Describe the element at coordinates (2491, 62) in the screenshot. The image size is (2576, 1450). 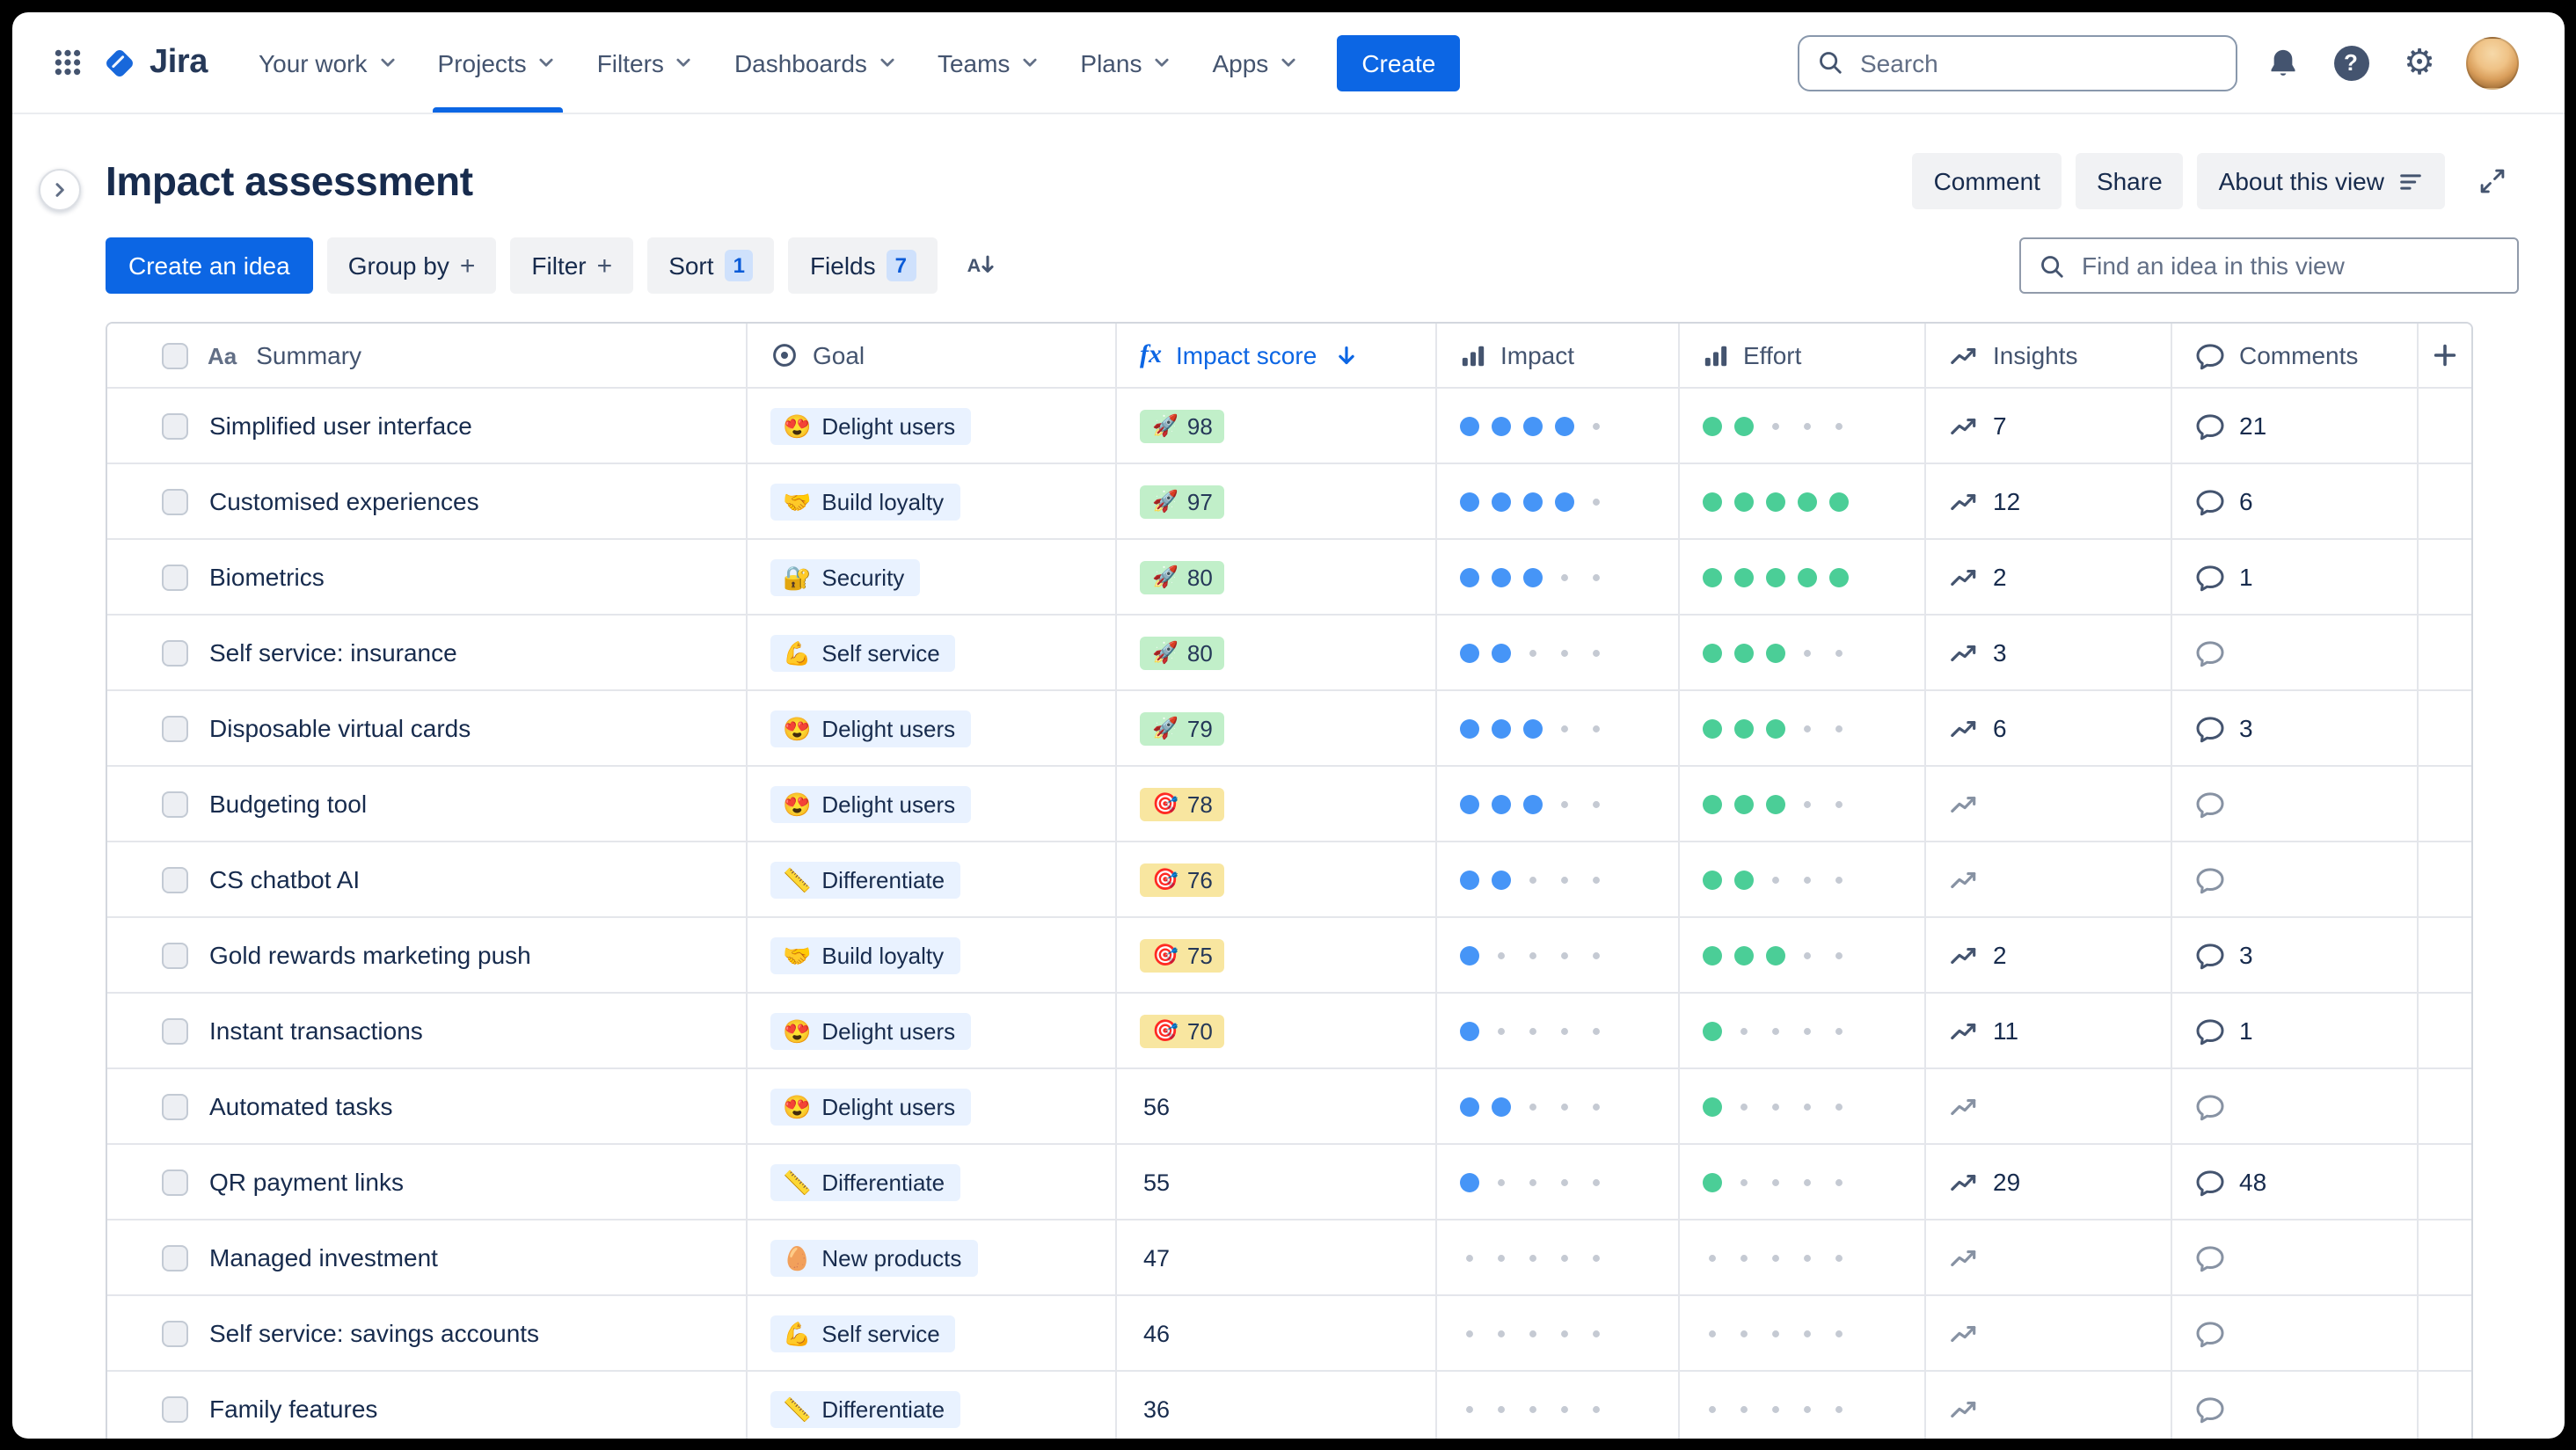
I see `user-avatar` at that location.